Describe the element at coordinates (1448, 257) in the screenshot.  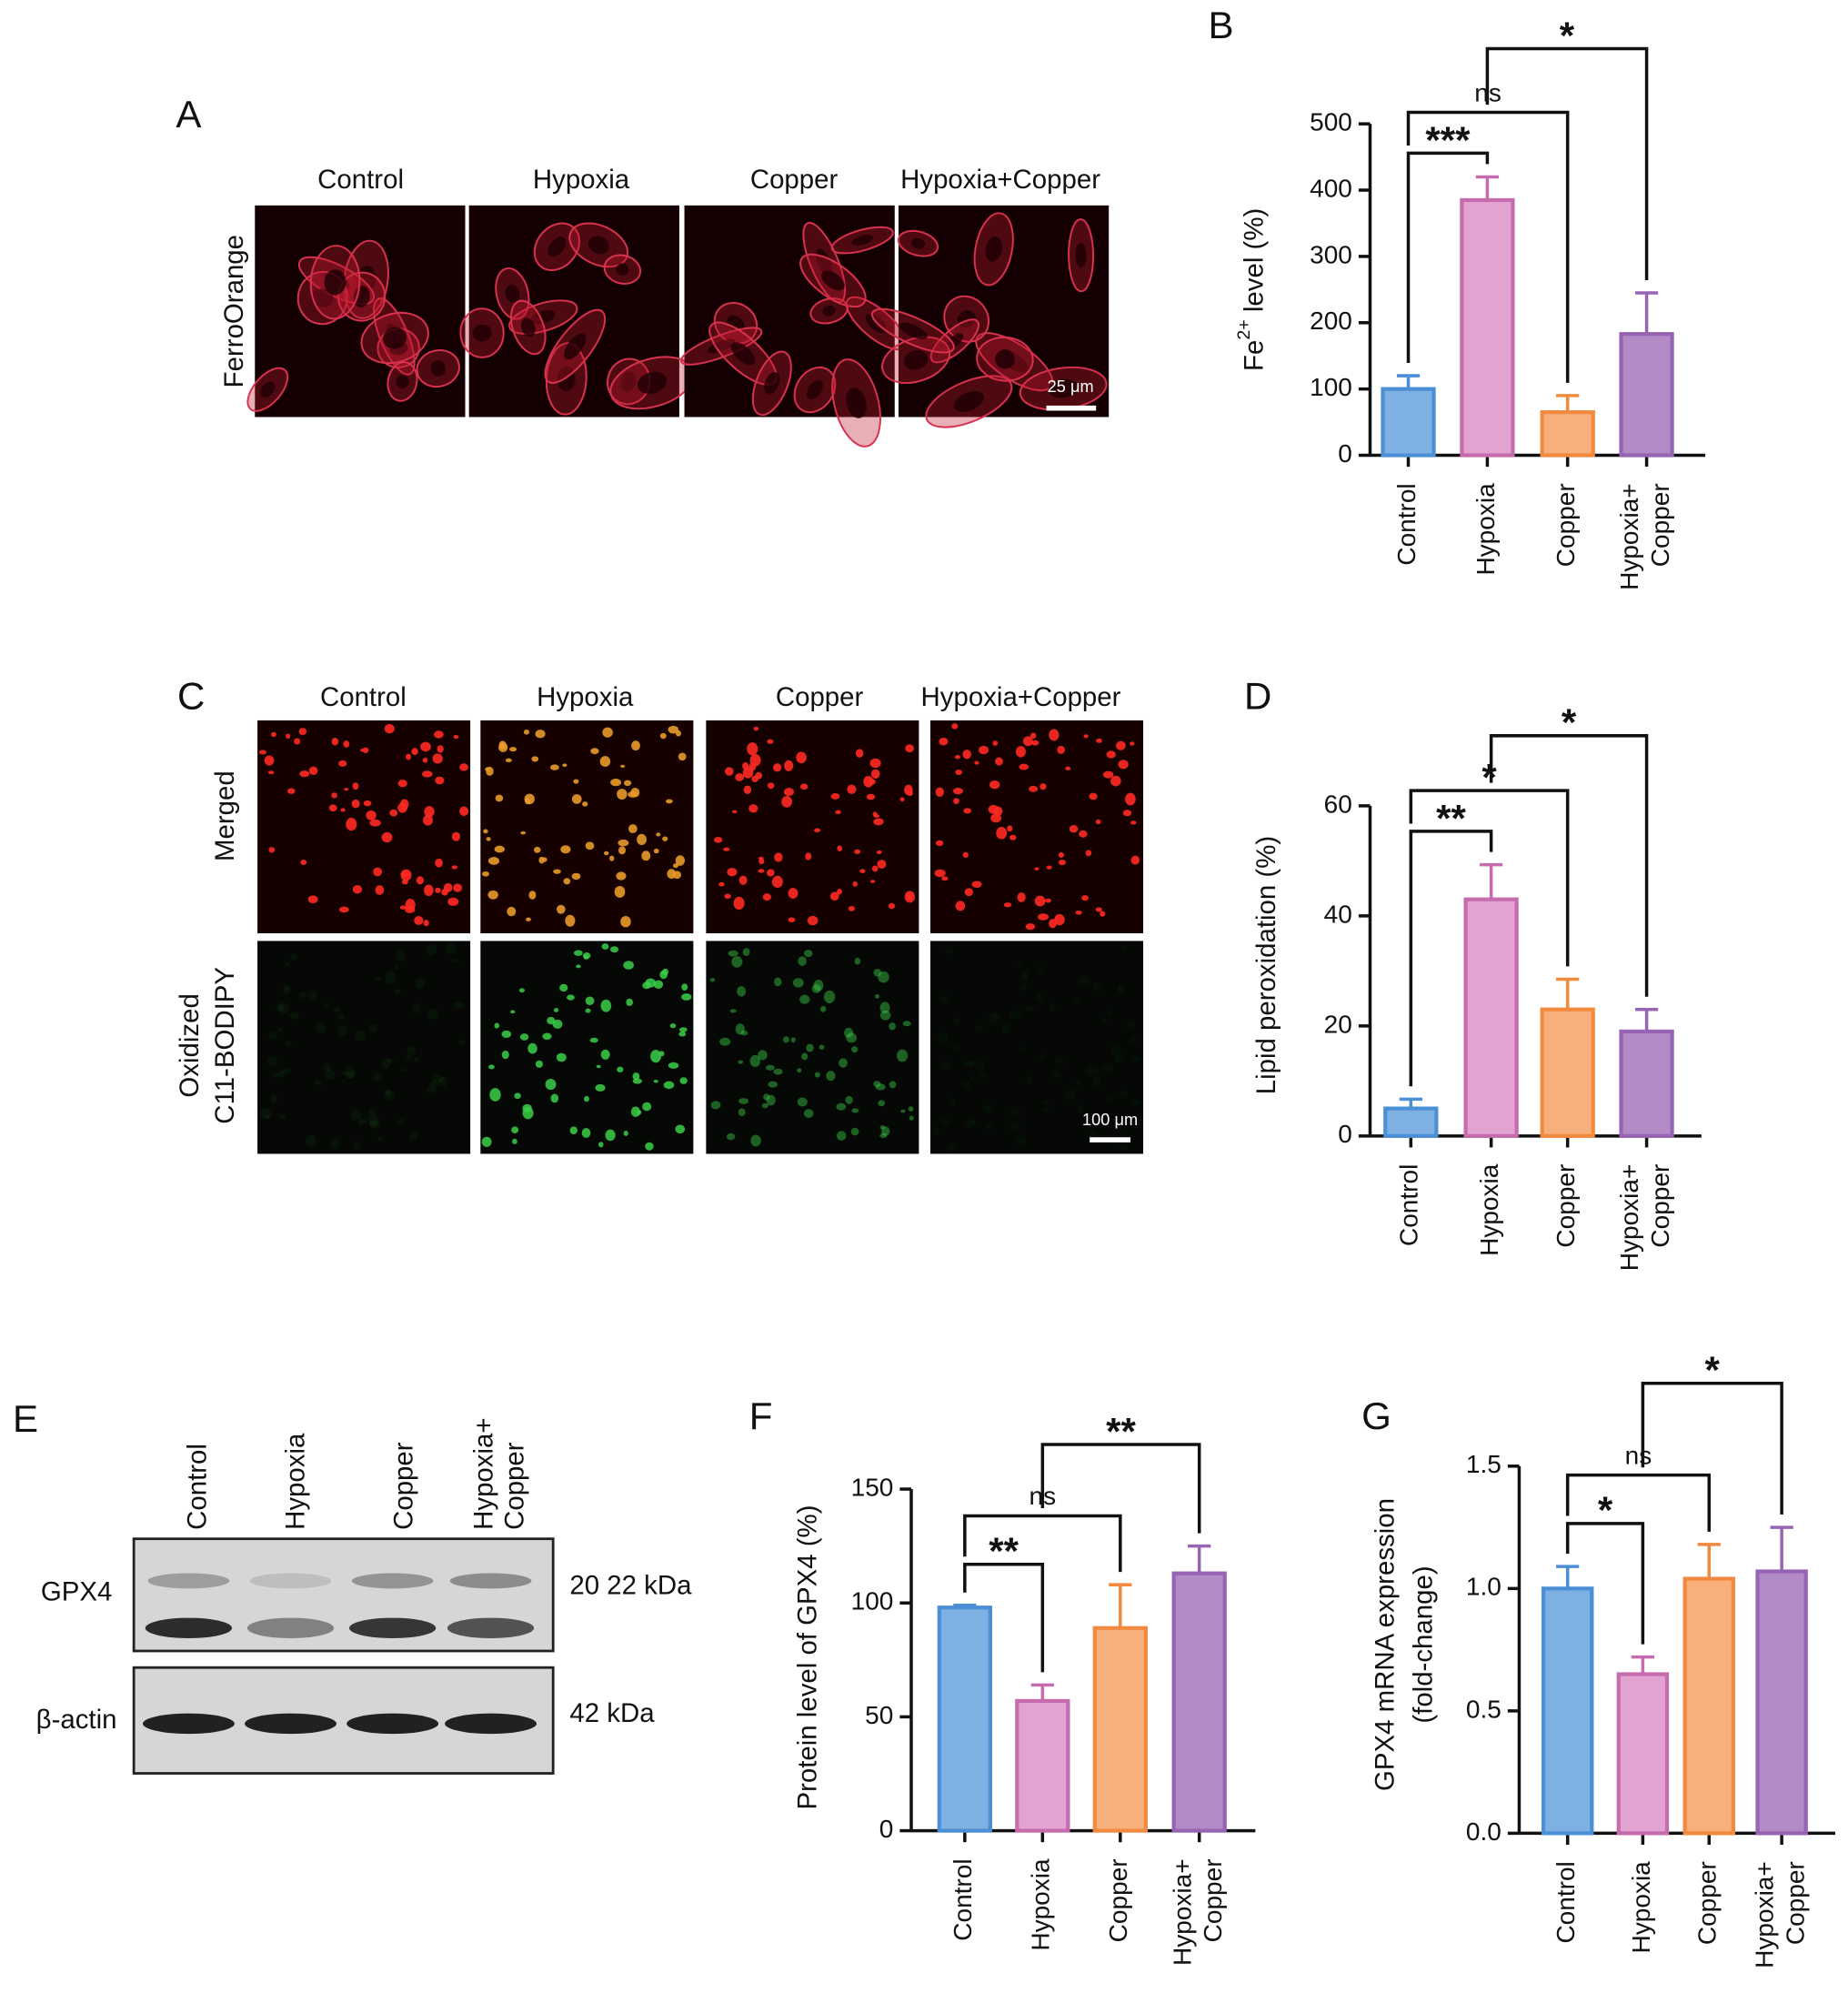
I see `significance-bracket` at that location.